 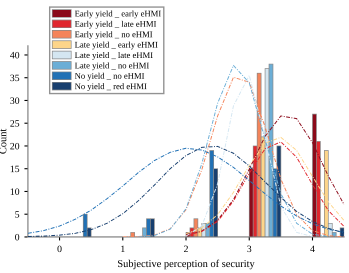 What do you see at coordinates (111, 66) in the screenshot?
I see `legend-label: Late yield _ no eHMI` at bounding box center [111, 66].